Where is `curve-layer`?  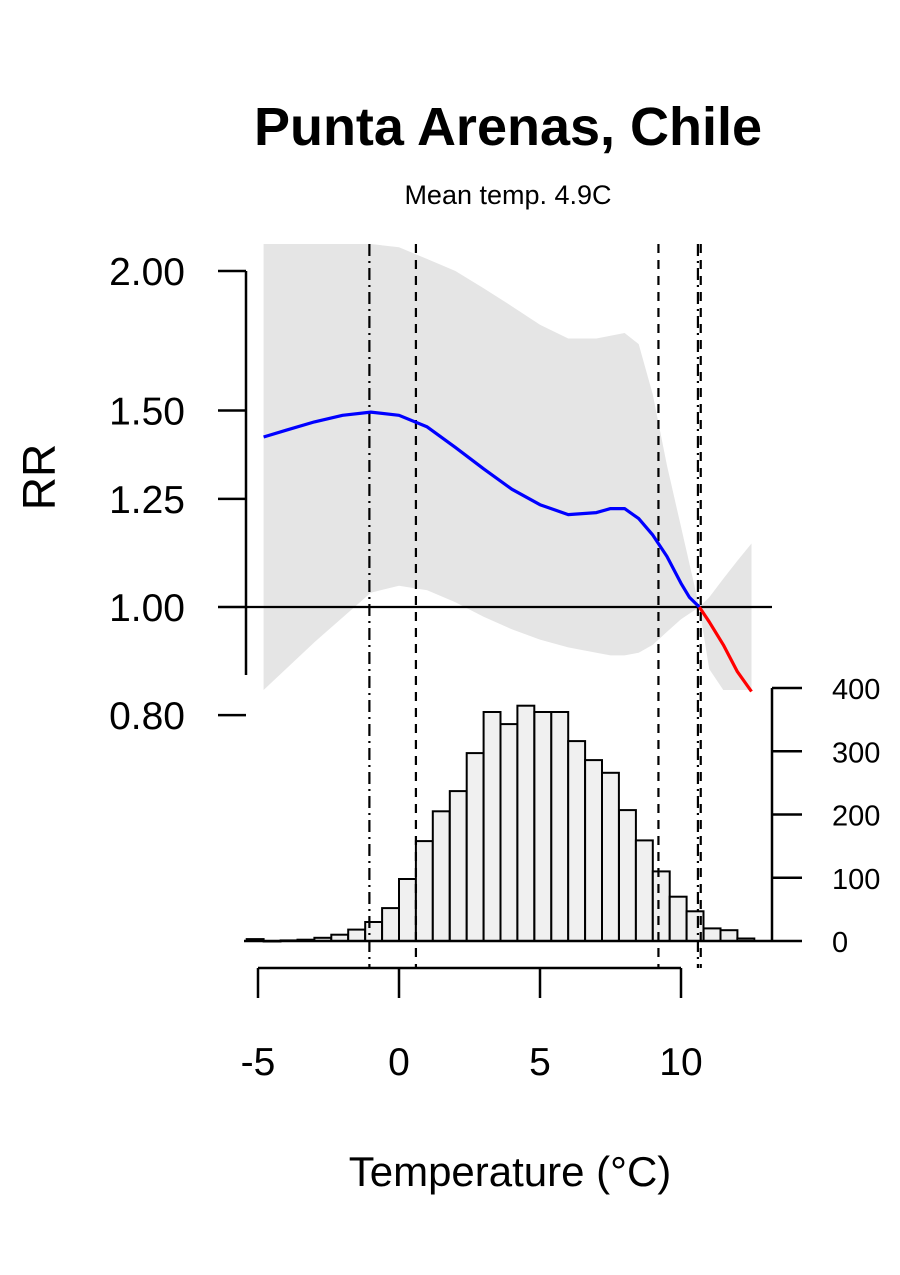 curve-layer is located at coordinates (508, 551).